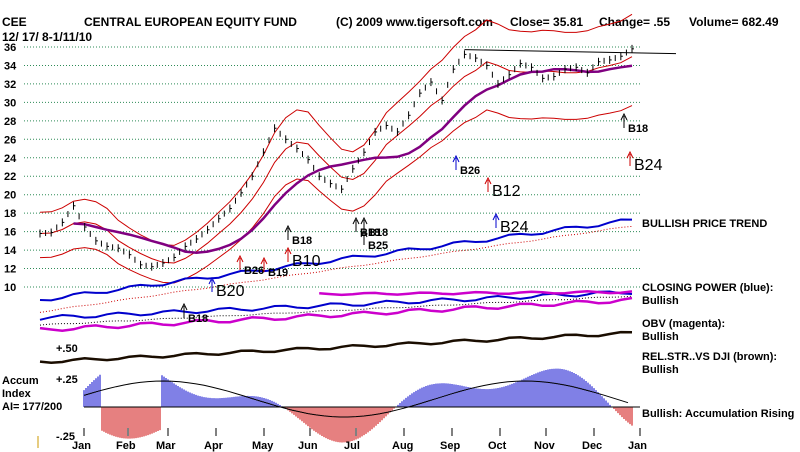 The height and width of the screenshot is (452, 800). What do you see at coordinates (126, 446) in the screenshot?
I see `x-tick-label: Feb` at bounding box center [126, 446].